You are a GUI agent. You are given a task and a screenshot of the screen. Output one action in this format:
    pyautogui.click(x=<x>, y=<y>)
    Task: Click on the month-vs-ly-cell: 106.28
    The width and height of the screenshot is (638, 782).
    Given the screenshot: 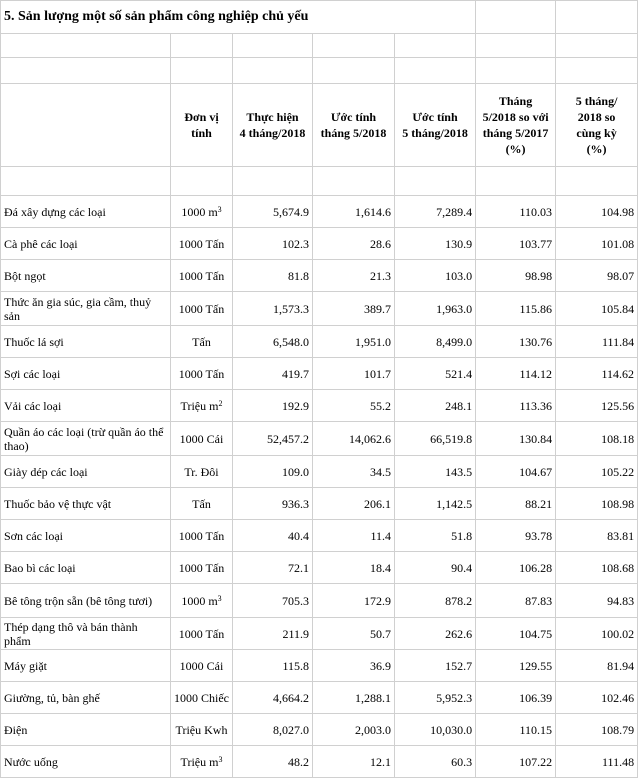 What is the action you would take?
    pyautogui.click(x=516, y=567)
    